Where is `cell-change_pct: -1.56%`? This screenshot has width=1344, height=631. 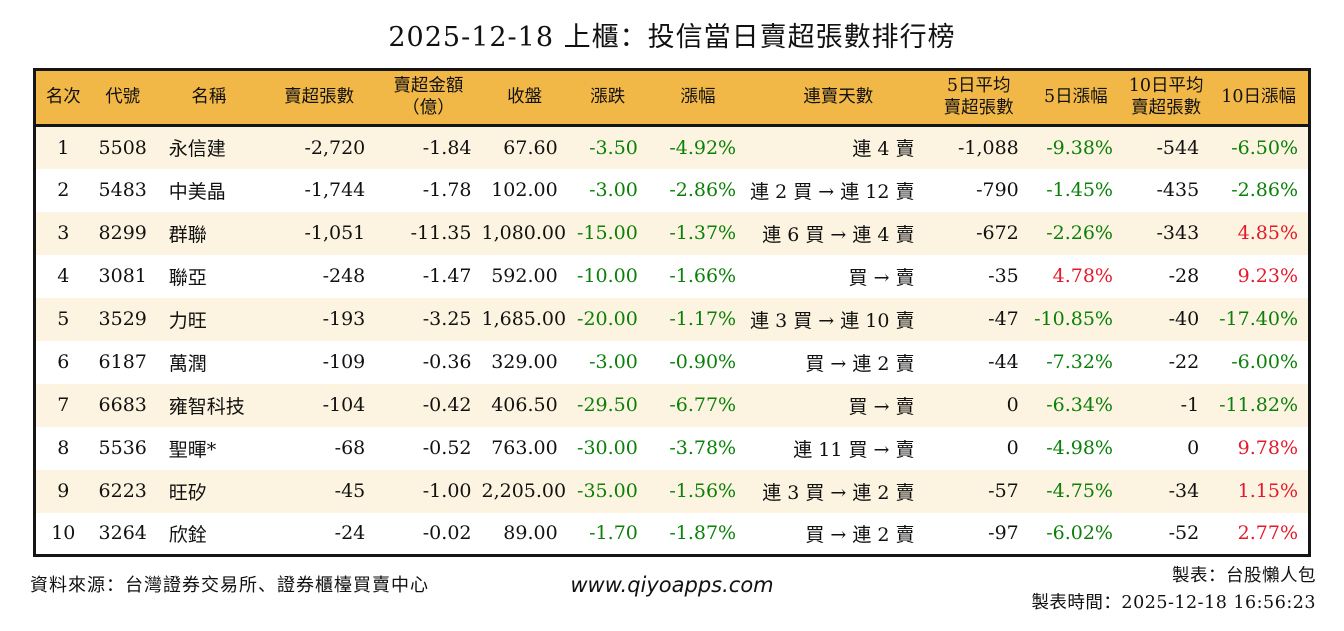
cell-change_pct: -1.56% is located at coordinates (703, 491).